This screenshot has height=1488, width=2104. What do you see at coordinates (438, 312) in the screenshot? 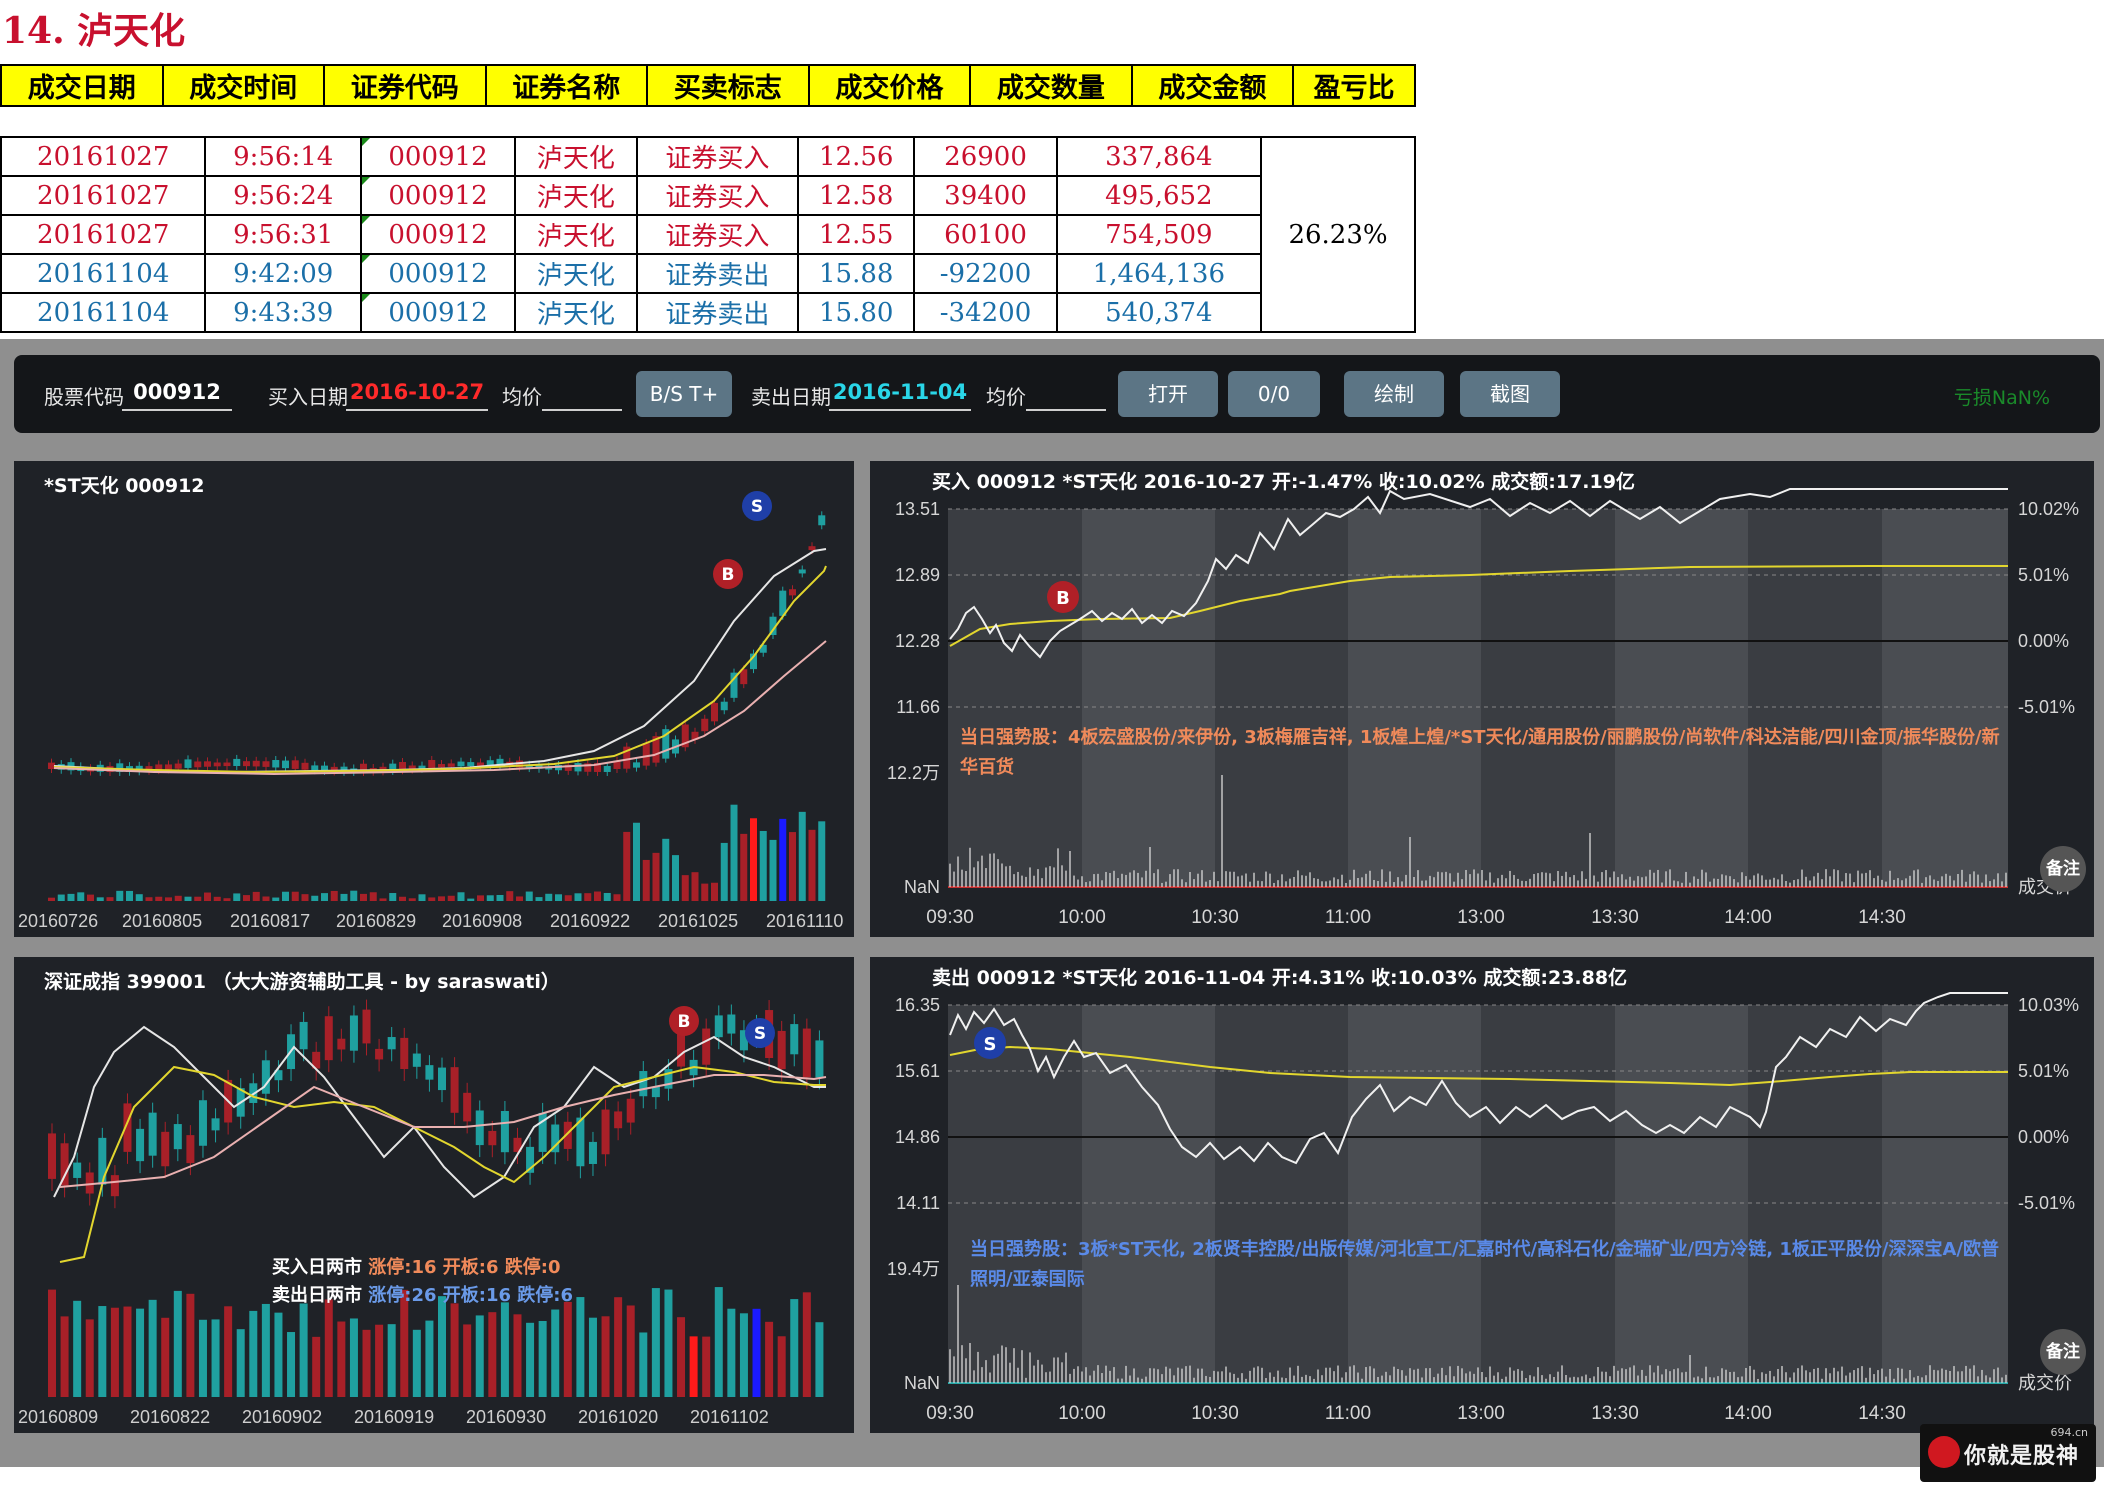
I see `cell-code: 000912` at bounding box center [438, 312].